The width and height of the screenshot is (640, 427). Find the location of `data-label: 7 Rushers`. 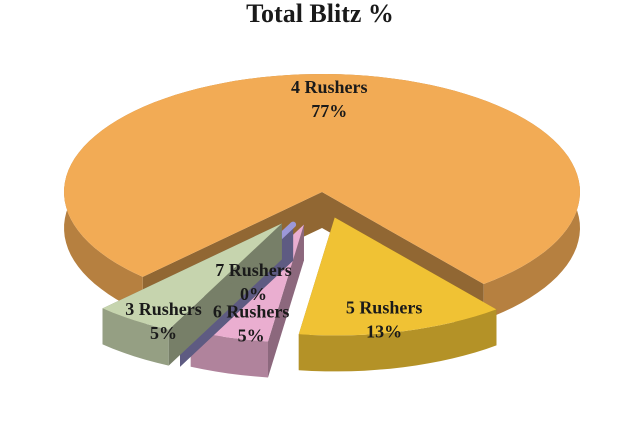

data-label: 7 Rushers is located at coordinates (253, 270).